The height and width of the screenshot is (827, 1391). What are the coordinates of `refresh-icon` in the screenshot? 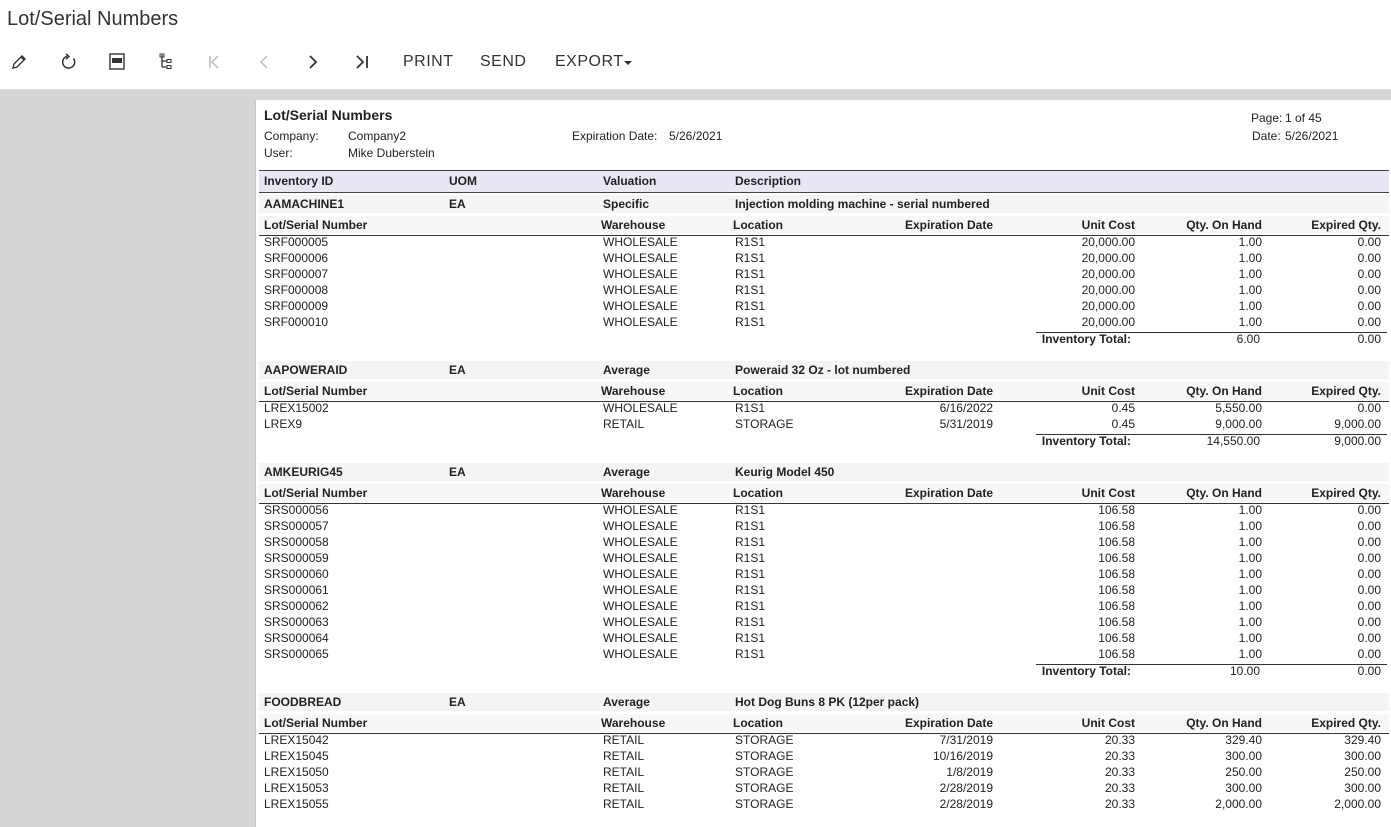 It's located at (69, 62).